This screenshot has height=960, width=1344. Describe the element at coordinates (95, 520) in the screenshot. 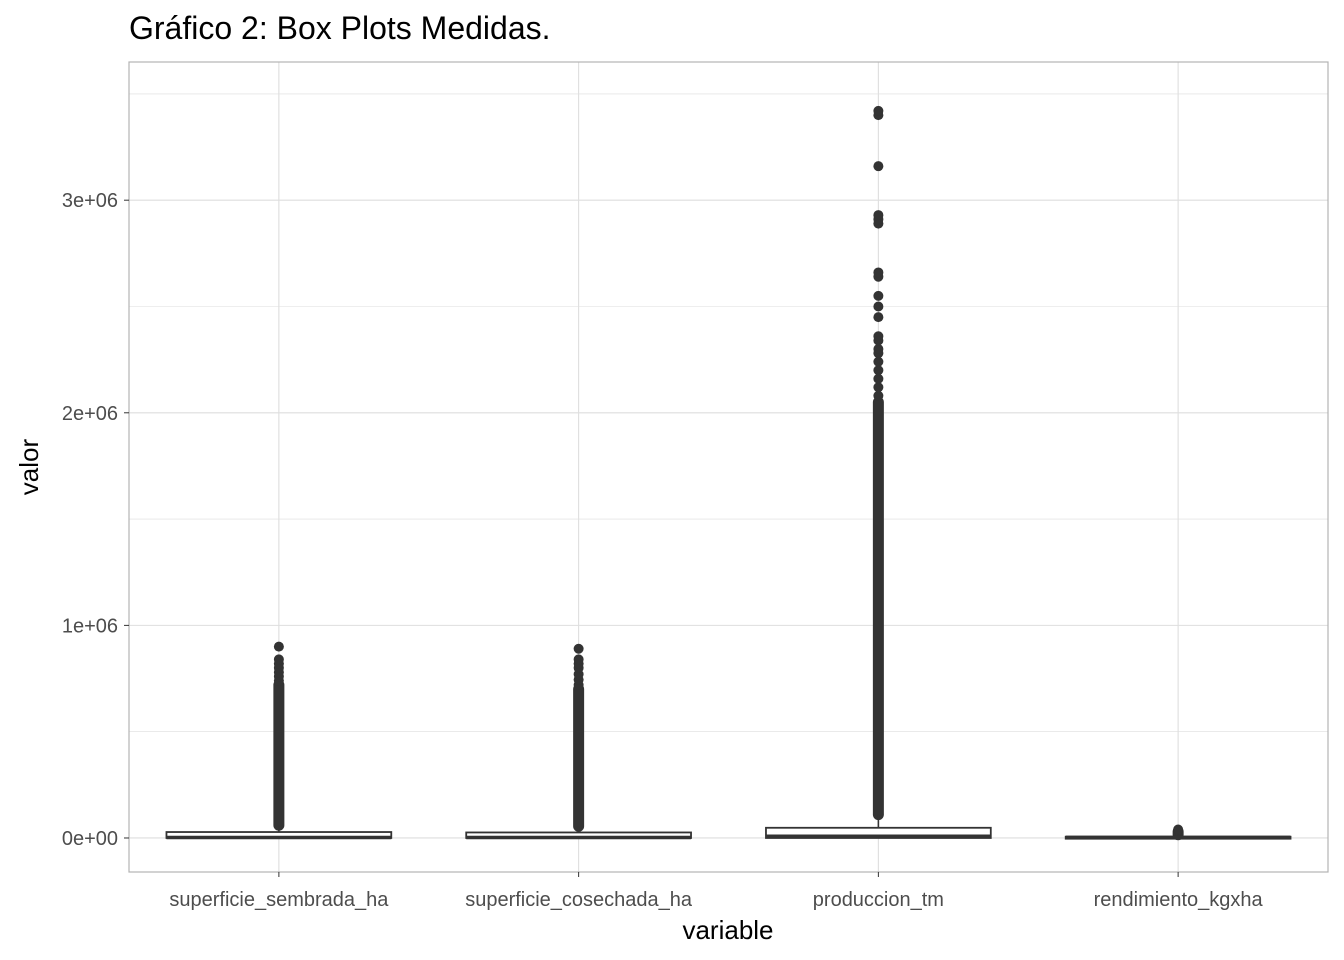

I see `y-axis-ticks: 0e+00 1e+06 2e+06 3e+06` at that location.